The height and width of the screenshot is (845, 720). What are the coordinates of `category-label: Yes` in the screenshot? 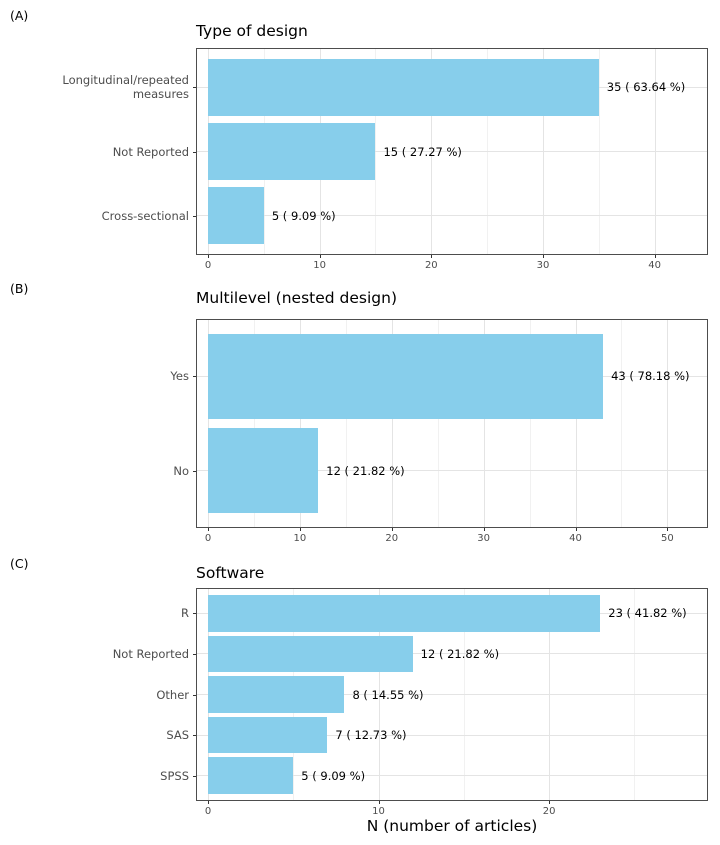 It's located at (179, 376).